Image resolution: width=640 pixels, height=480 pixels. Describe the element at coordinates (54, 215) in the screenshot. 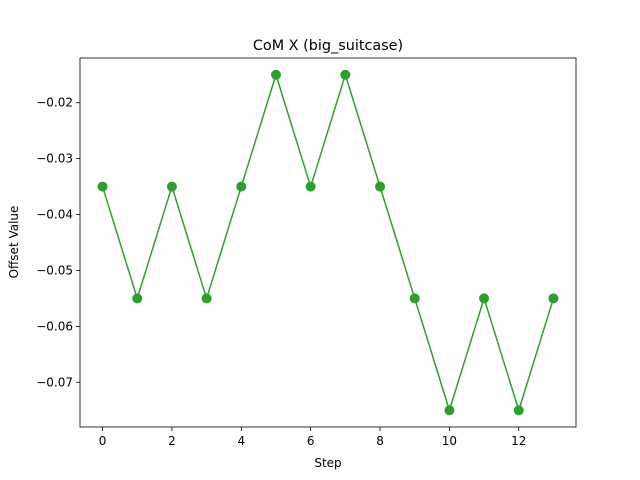

I see `y-tick-label: −0.04` at that location.